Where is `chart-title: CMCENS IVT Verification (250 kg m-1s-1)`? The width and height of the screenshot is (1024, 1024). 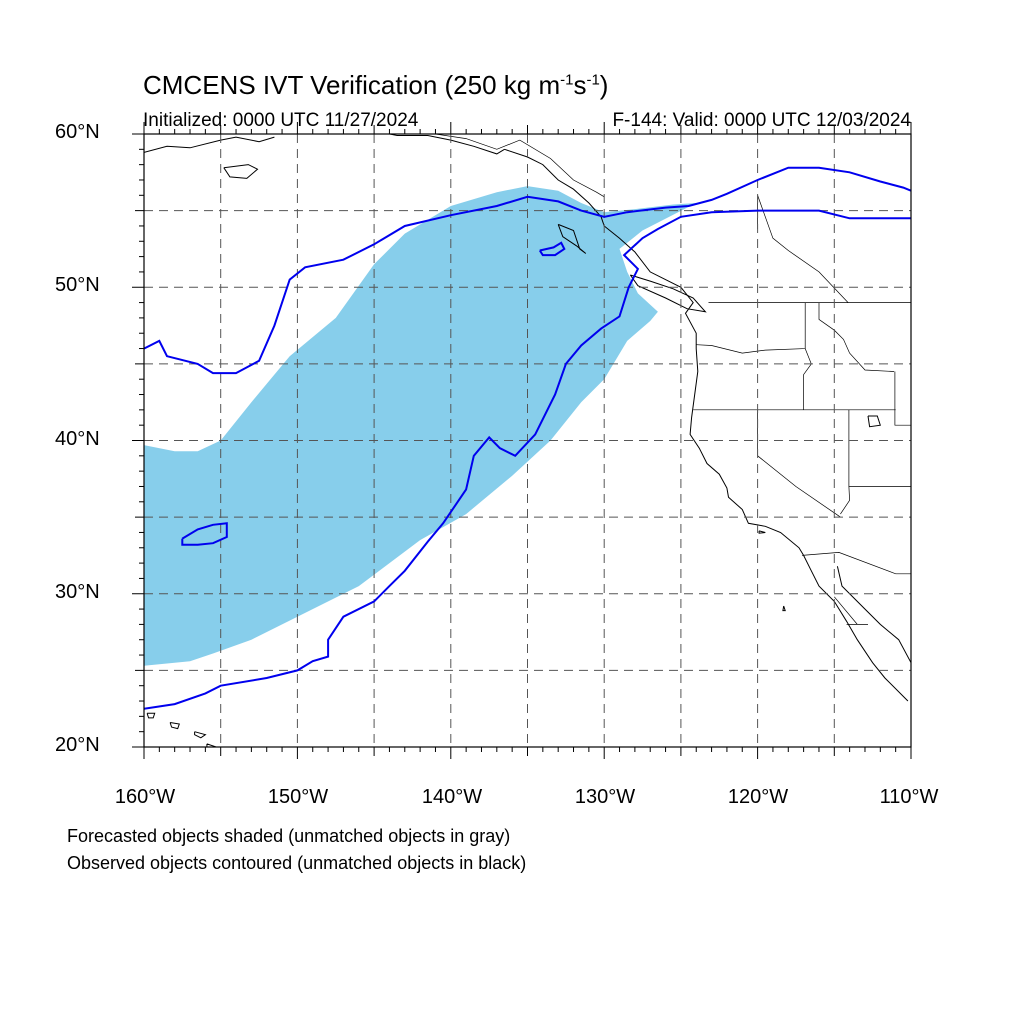 chart-title: CMCENS IVT Verification (250 kg m-1s-1) is located at coordinates (376, 85).